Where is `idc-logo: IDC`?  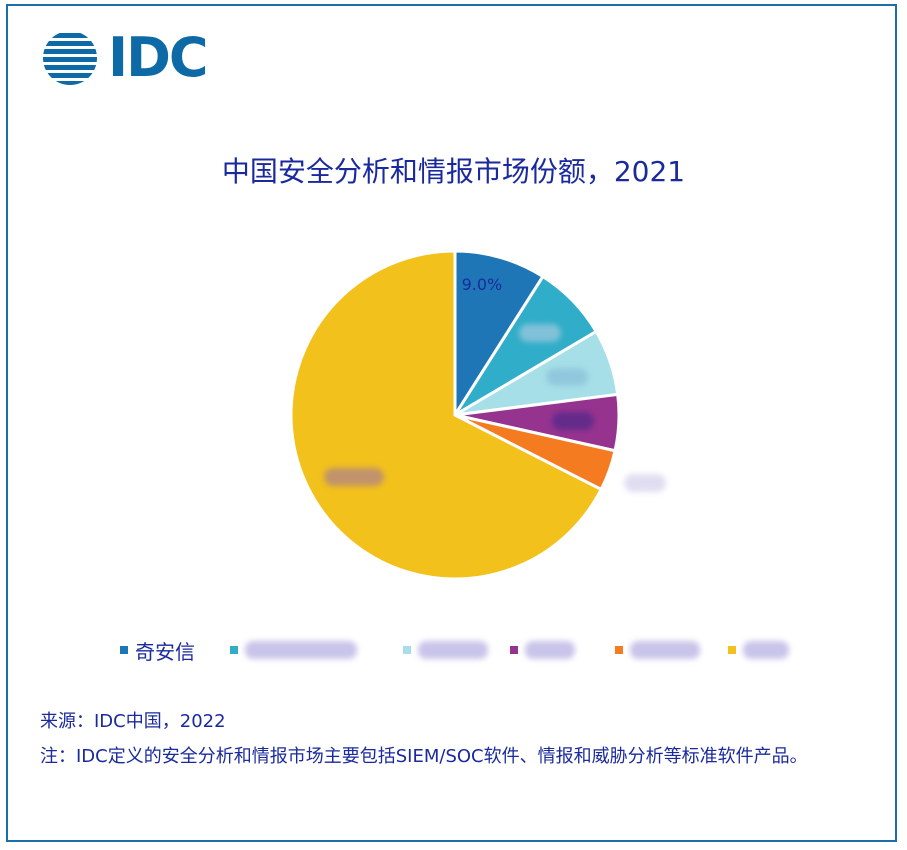 idc-logo: IDC is located at coordinates (140, 57).